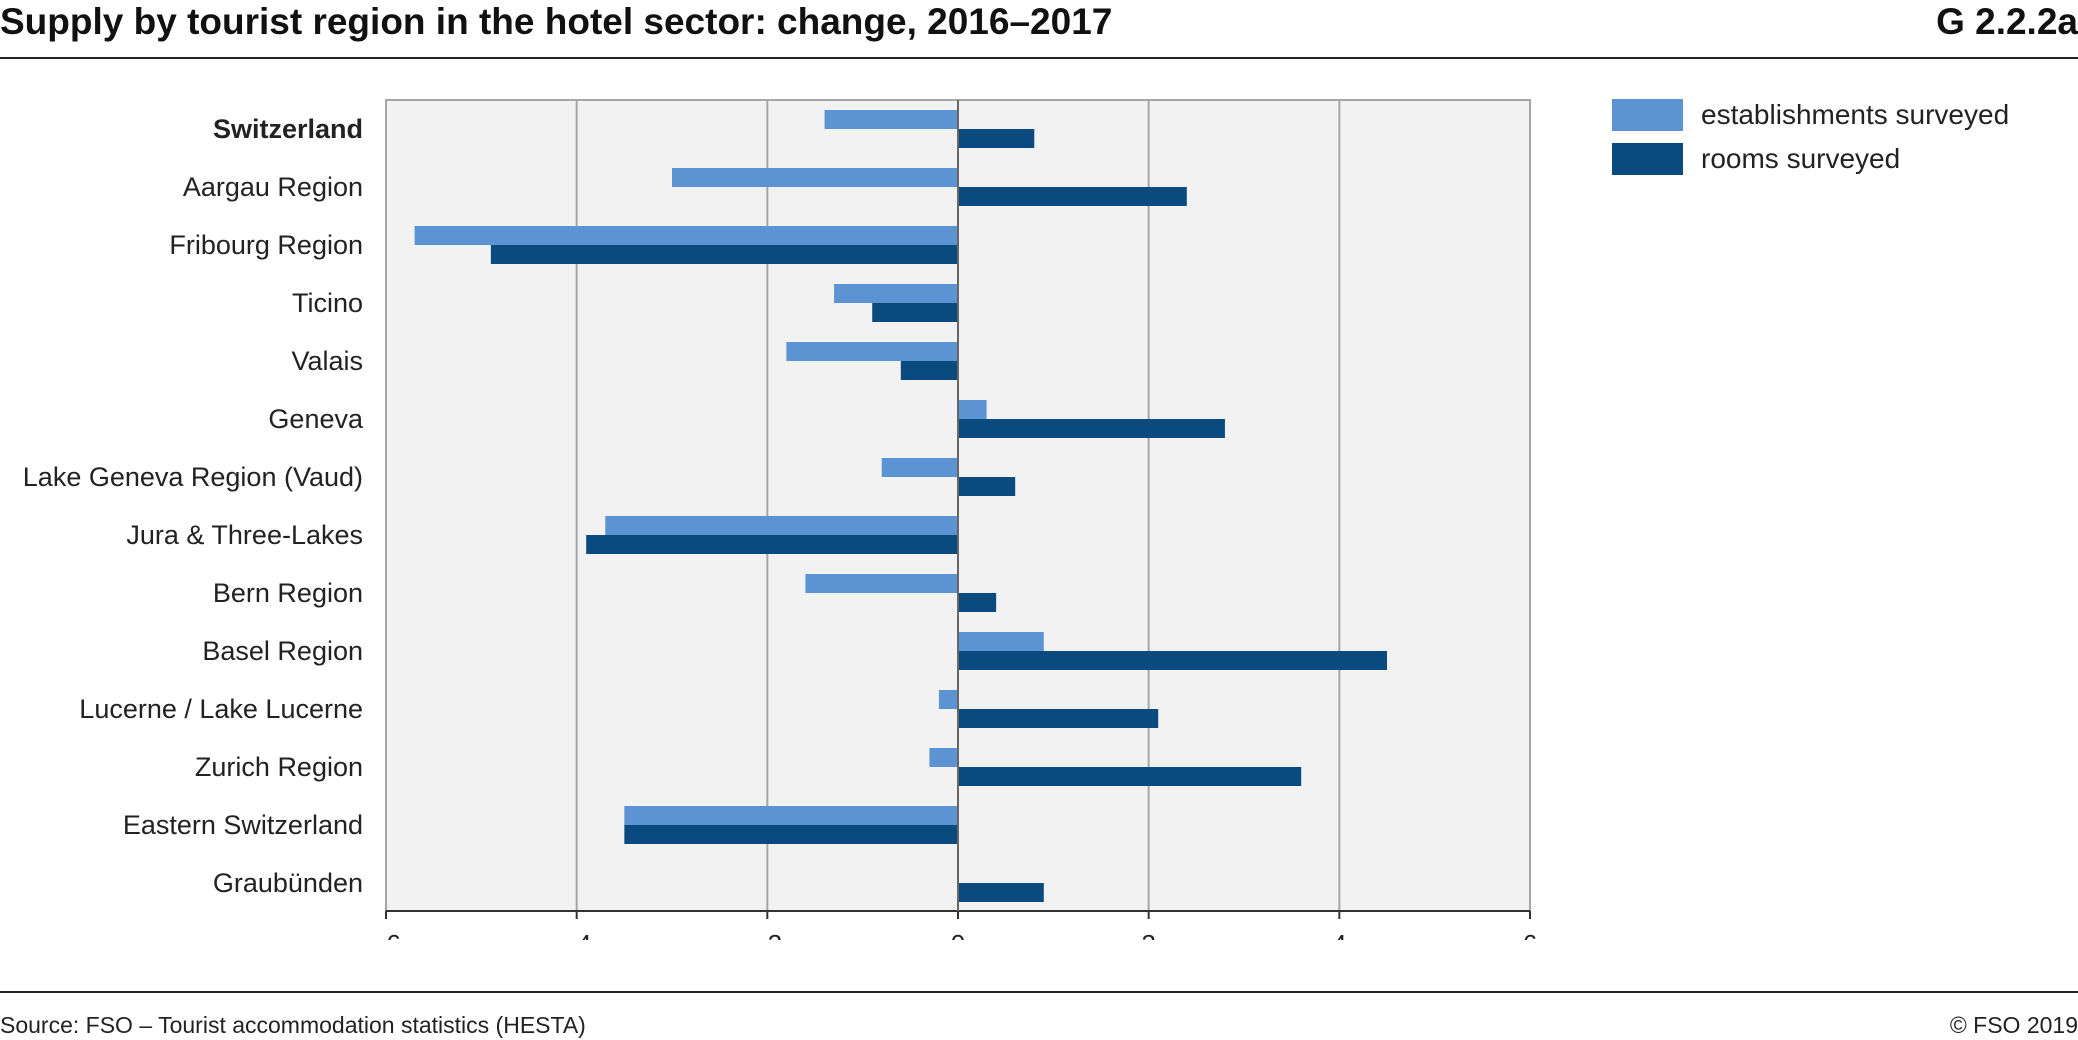 This screenshot has height=1040, width=2078. Describe the element at coordinates (288, 129) in the screenshot. I see `category-label: Switzerland` at that location.